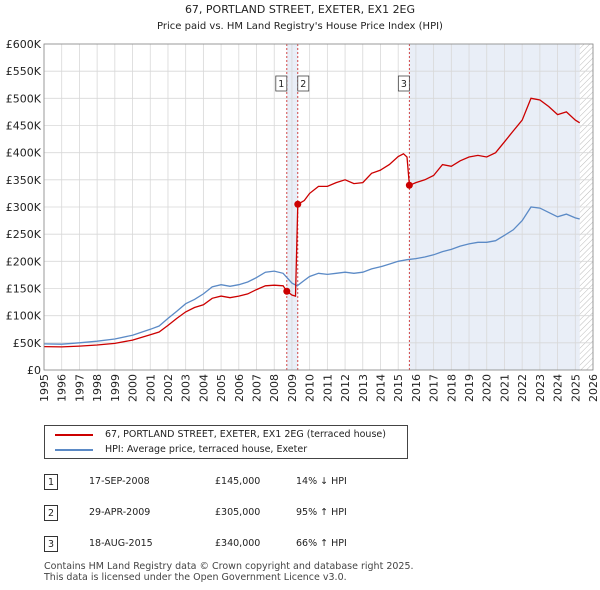  What do you see at coordinates (24, 44) in the screenshot?
I see `y-tick-label: £600K` at bounding box center [24, 44].